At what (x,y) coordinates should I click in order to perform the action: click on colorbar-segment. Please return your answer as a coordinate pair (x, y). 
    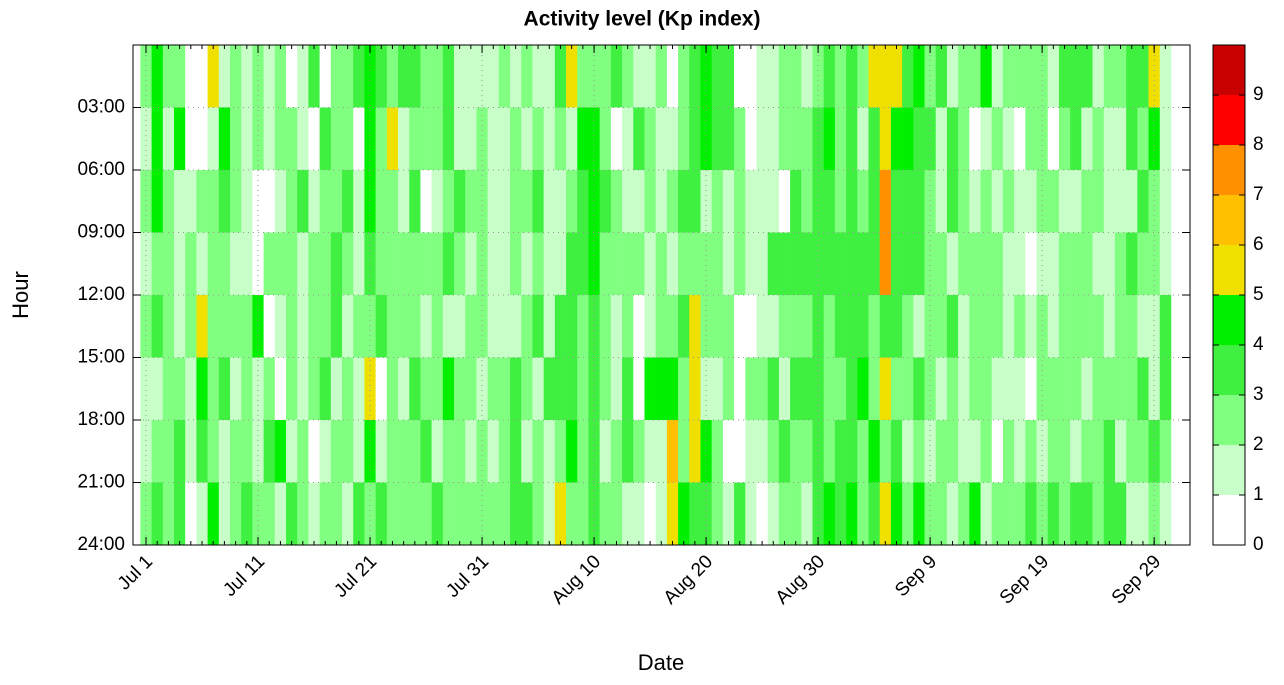
    Looking at the image, I should click on (1229, 320).